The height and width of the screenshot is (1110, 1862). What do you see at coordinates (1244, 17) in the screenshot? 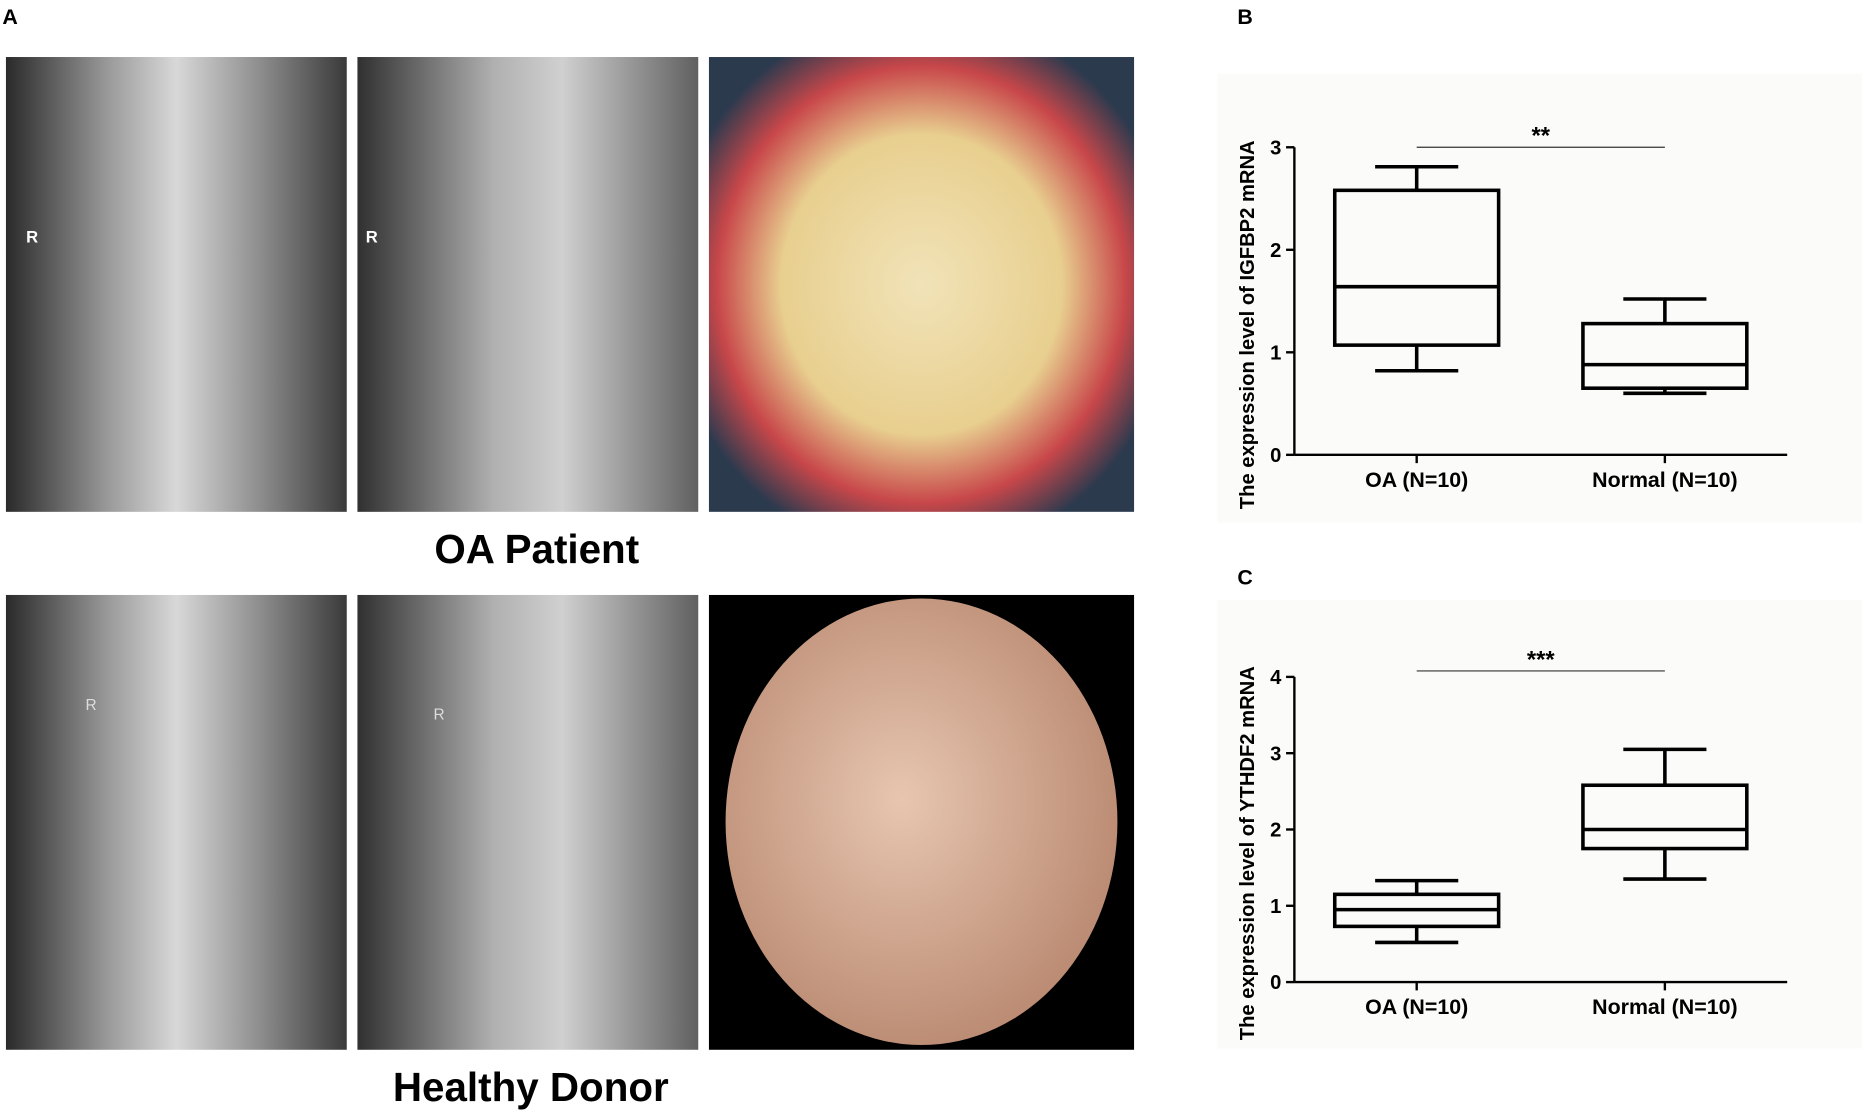
I see `panel-label: B` at bounding box center [1244, 17].